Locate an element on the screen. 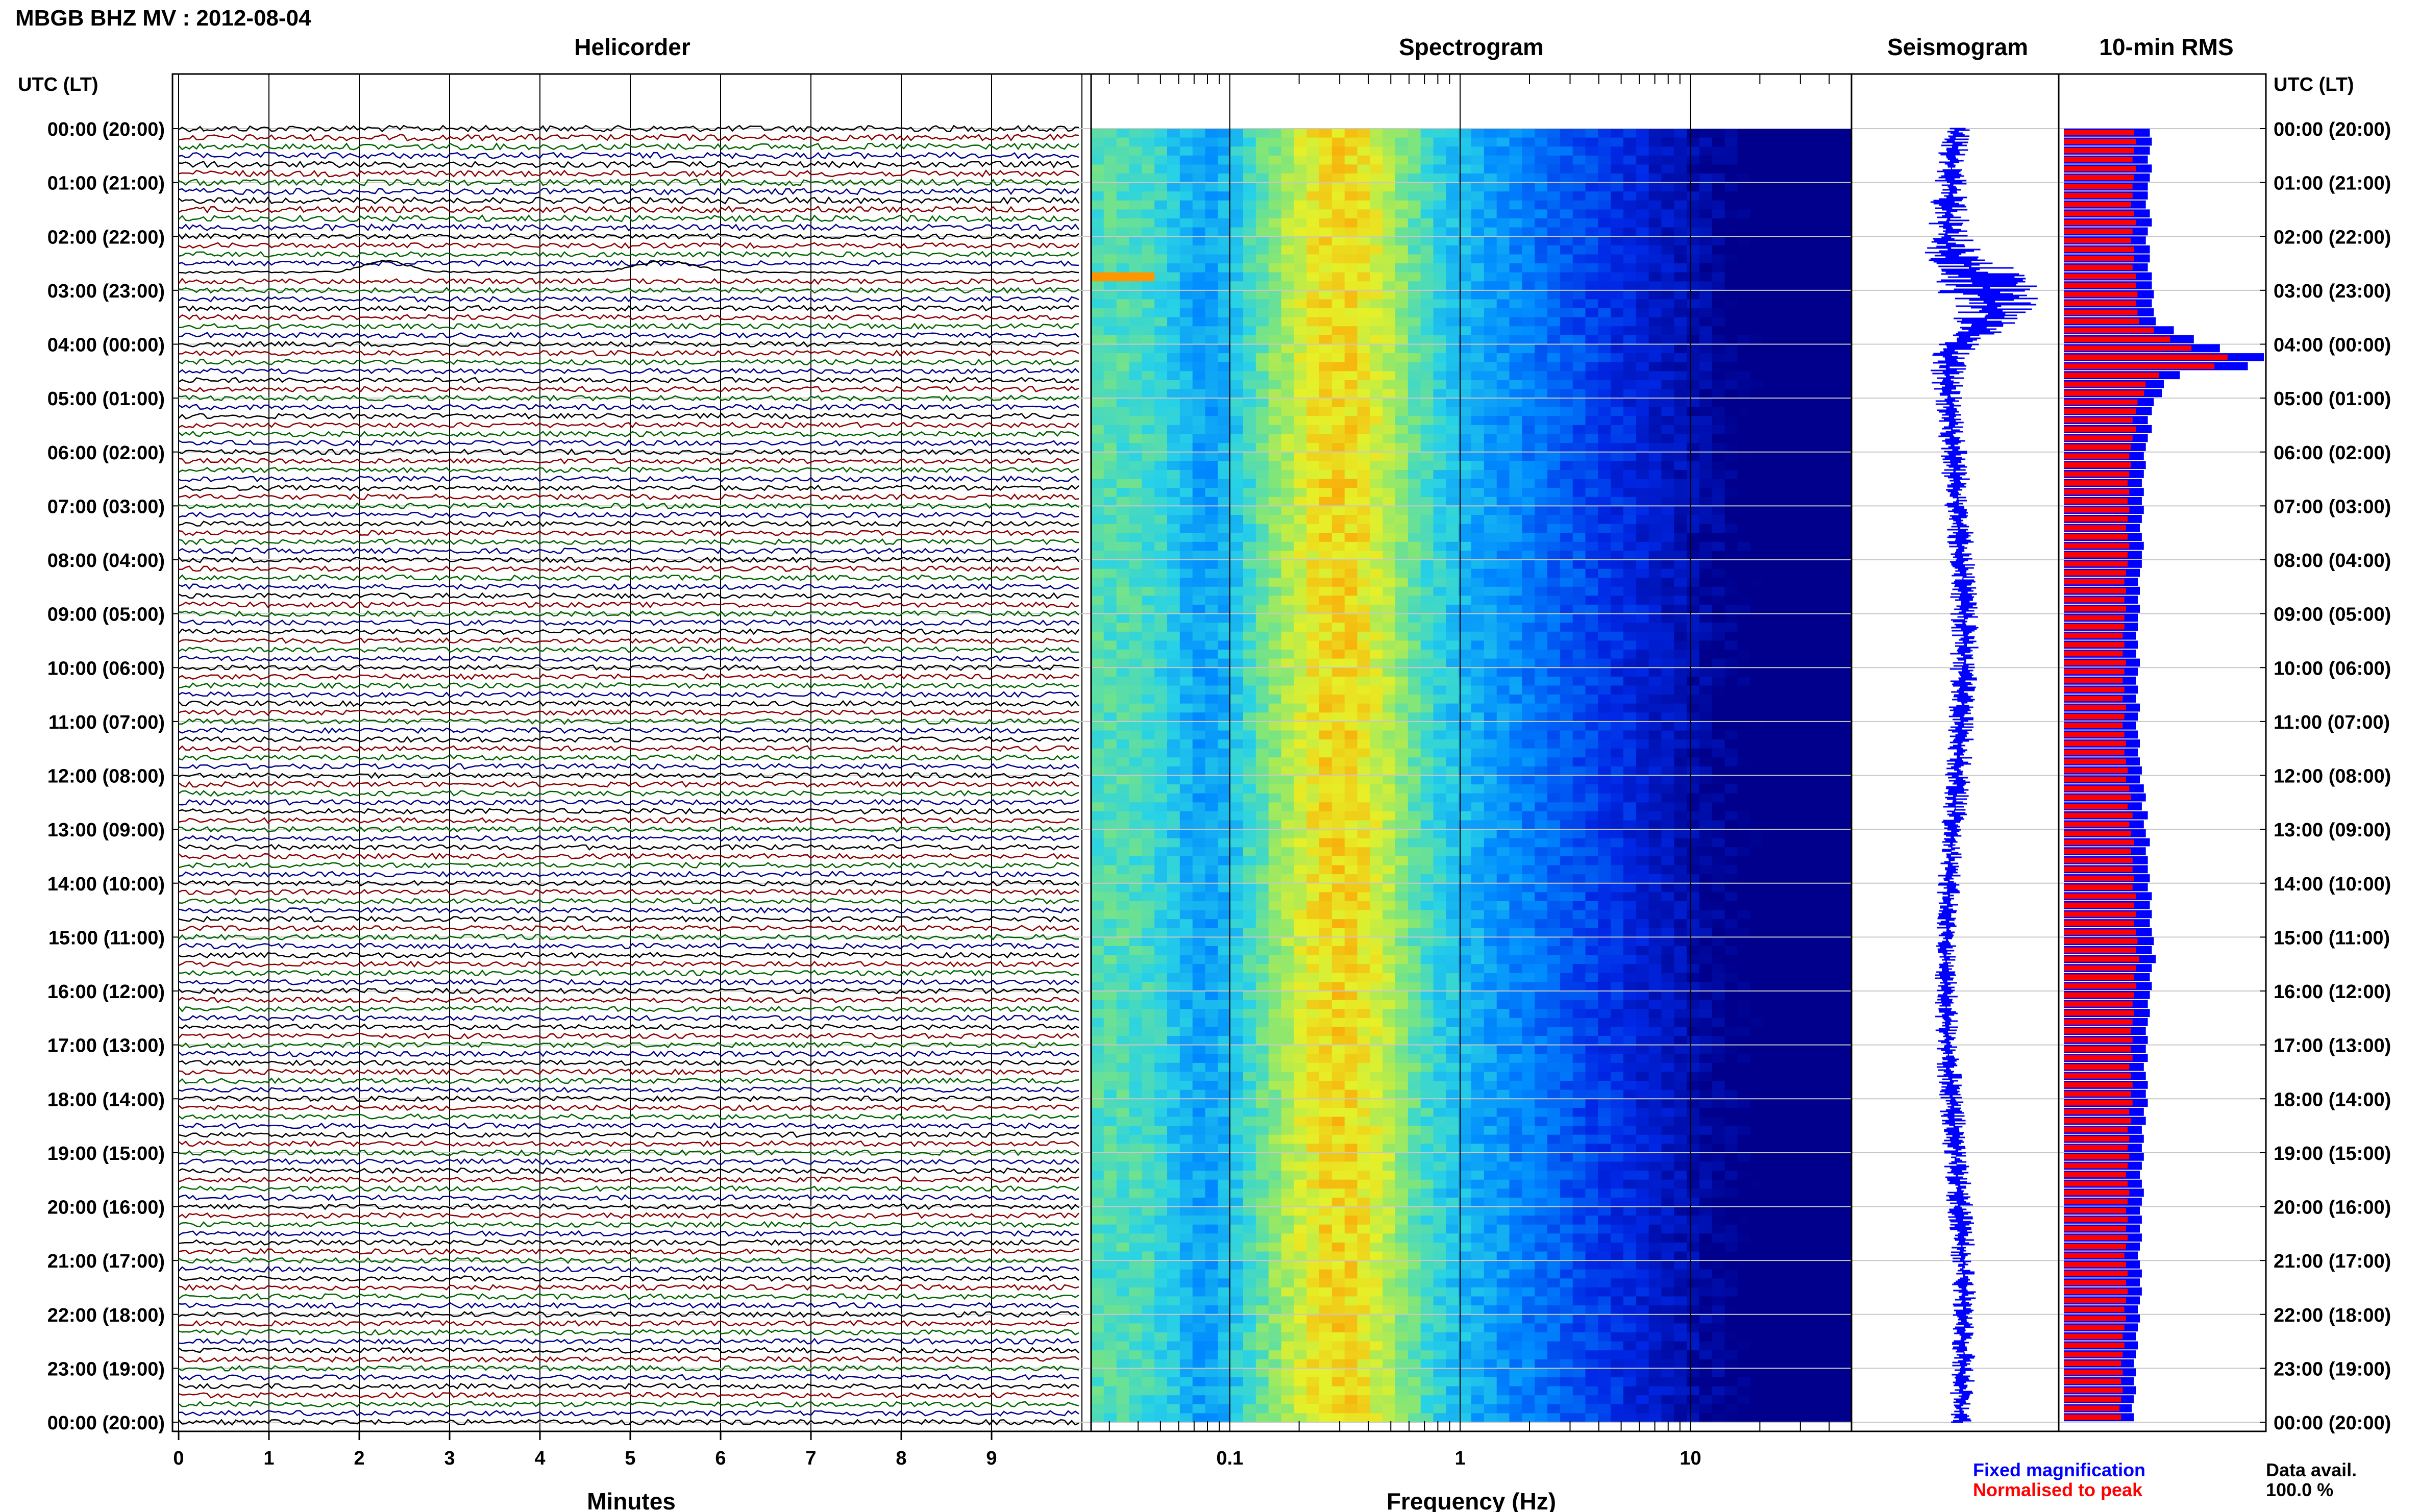 This screenshot has width=2419, height=1512. time-tick-right: 04:00 (00:00) is located at coordinates (2332, 345).